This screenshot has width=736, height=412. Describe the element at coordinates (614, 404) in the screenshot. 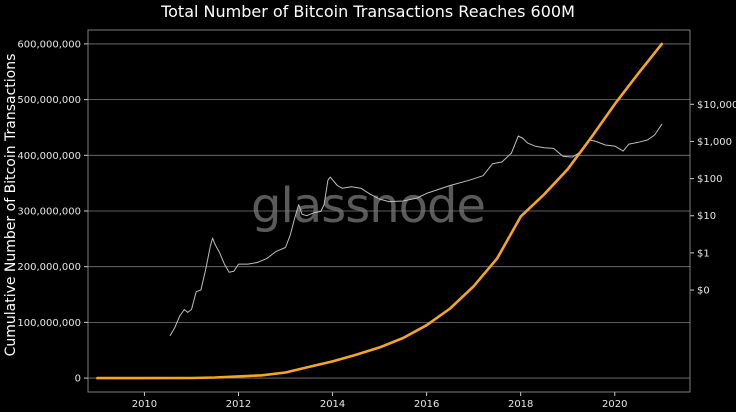

I see `x-tick-label: 2020` at that location.